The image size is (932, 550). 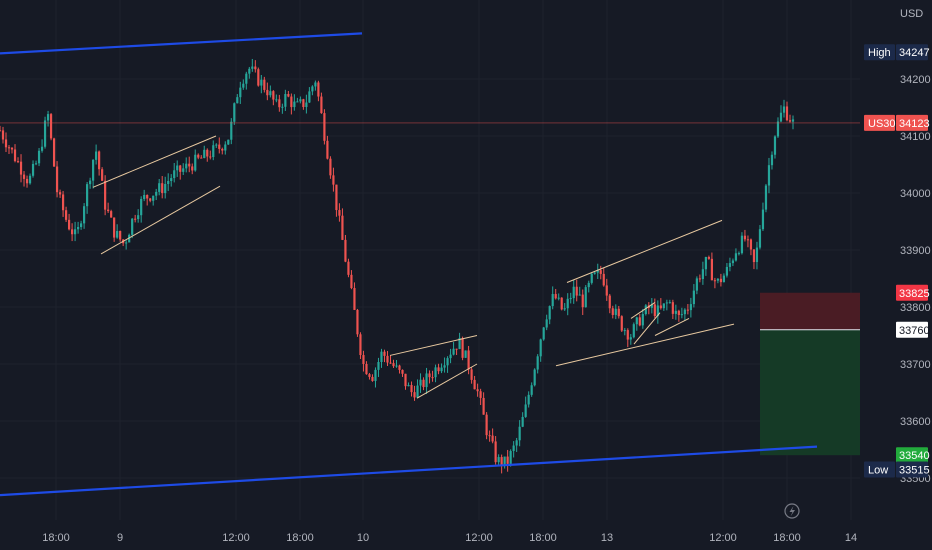 What do you see at coordinates (879, 52) in the screenshot?
I see `high-tag-label-bg` at bounding box center [879, 52].